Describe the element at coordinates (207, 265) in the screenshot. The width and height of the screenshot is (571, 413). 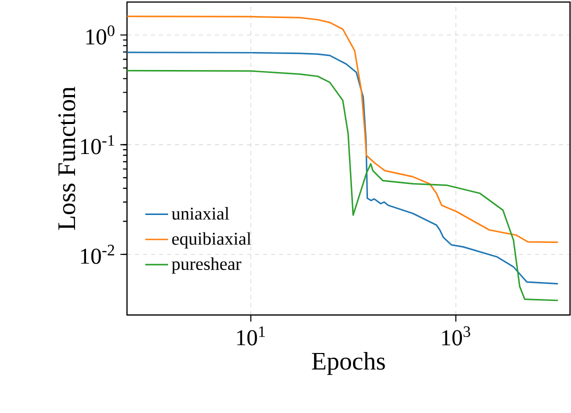
I see `legend-label: pureshear` at that location.